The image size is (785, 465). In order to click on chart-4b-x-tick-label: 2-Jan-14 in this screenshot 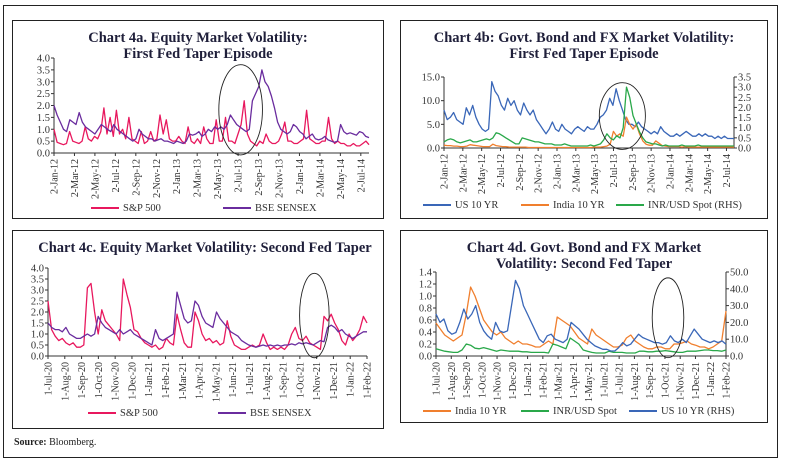, I will do `click(670, 171)`.